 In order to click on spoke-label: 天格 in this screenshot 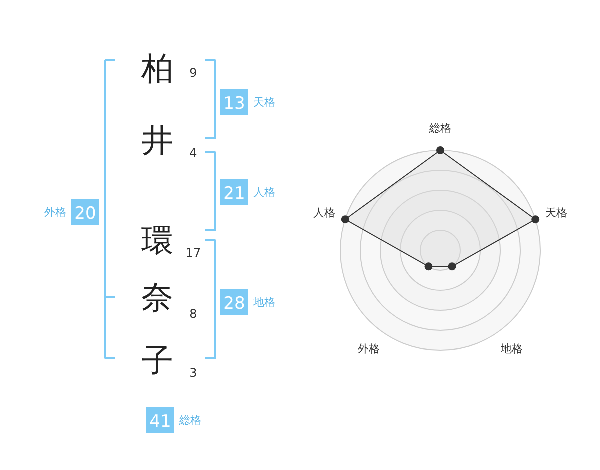, I will do `click(557, 213)`.